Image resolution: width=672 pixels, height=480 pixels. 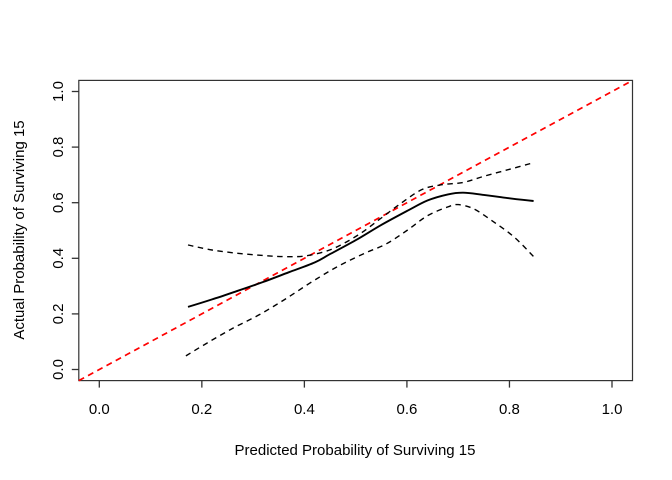 I want to click on y-tick-label: 0.4, so click(x=58, y=258).